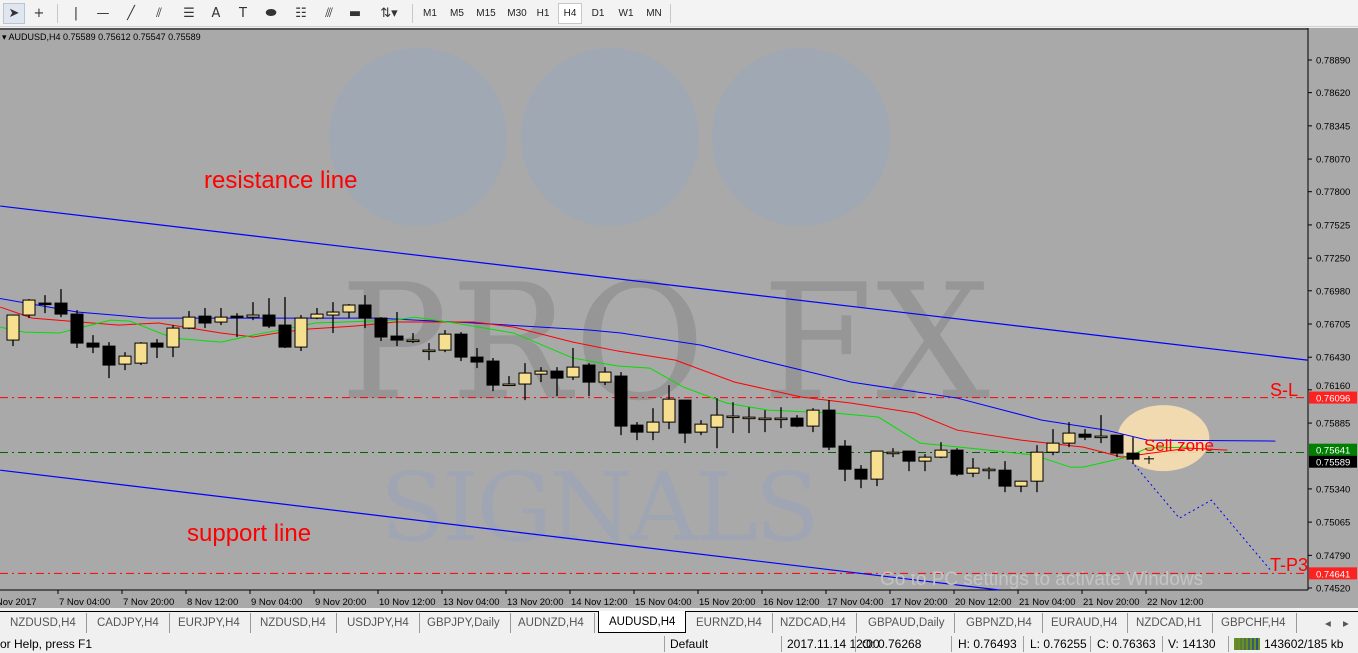 The image size is (1358, 653). Describe the element at coordinates (570, 13) in the screenshot. I see `timeframe-h4-button: H4` at that location.